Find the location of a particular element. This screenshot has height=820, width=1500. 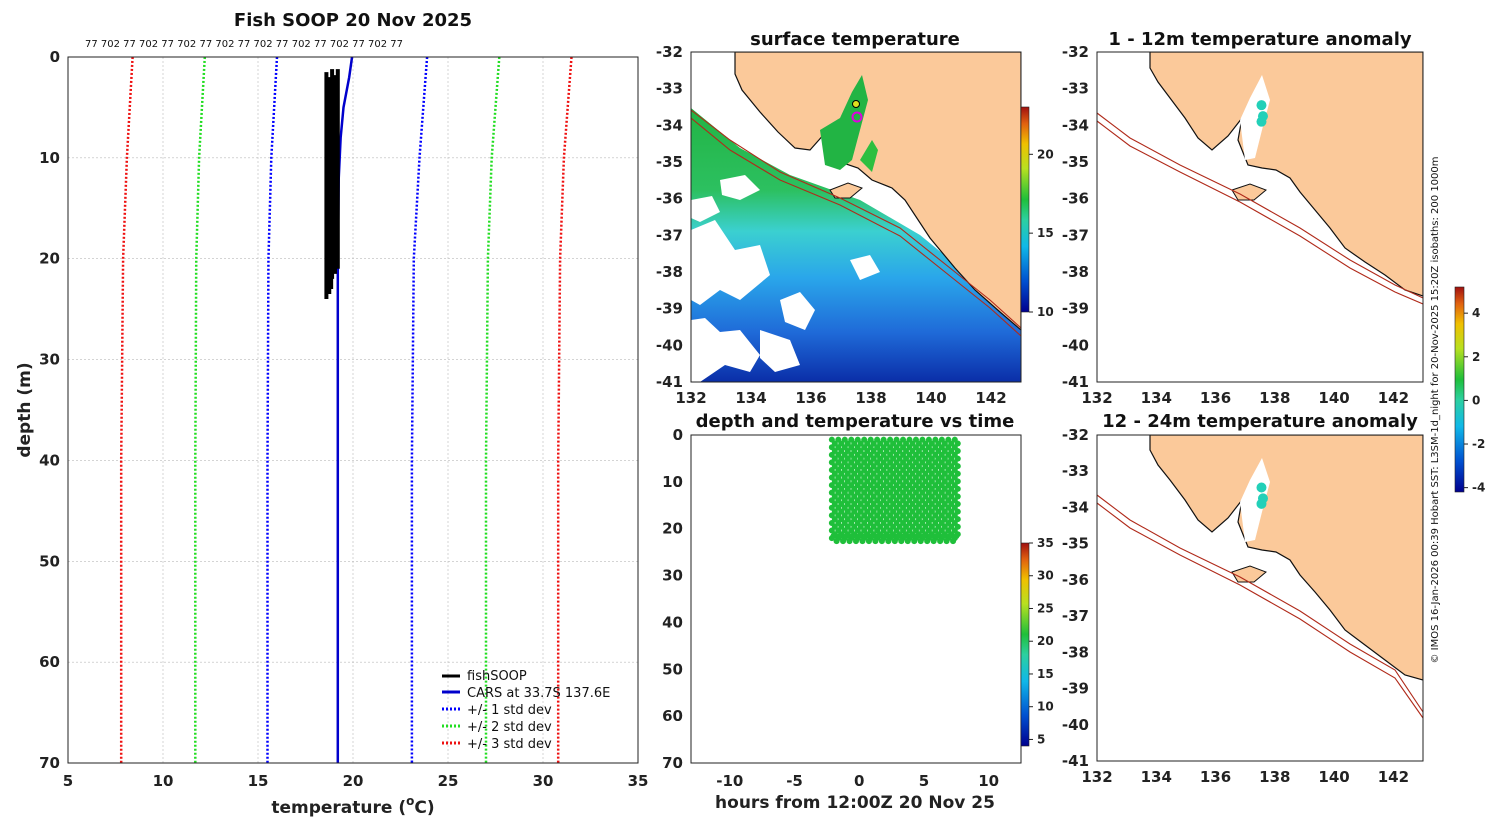

time-tick-label: -10 is located at coordinates (729, 781).